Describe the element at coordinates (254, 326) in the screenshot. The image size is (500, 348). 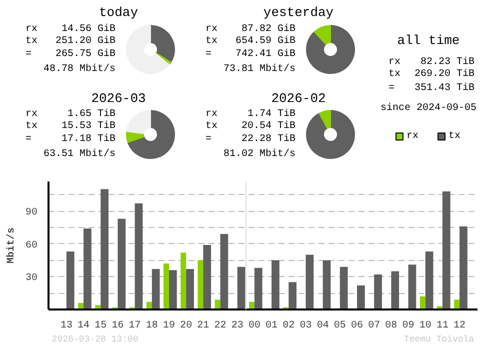
I see `x-tick-label: 00` at that location.